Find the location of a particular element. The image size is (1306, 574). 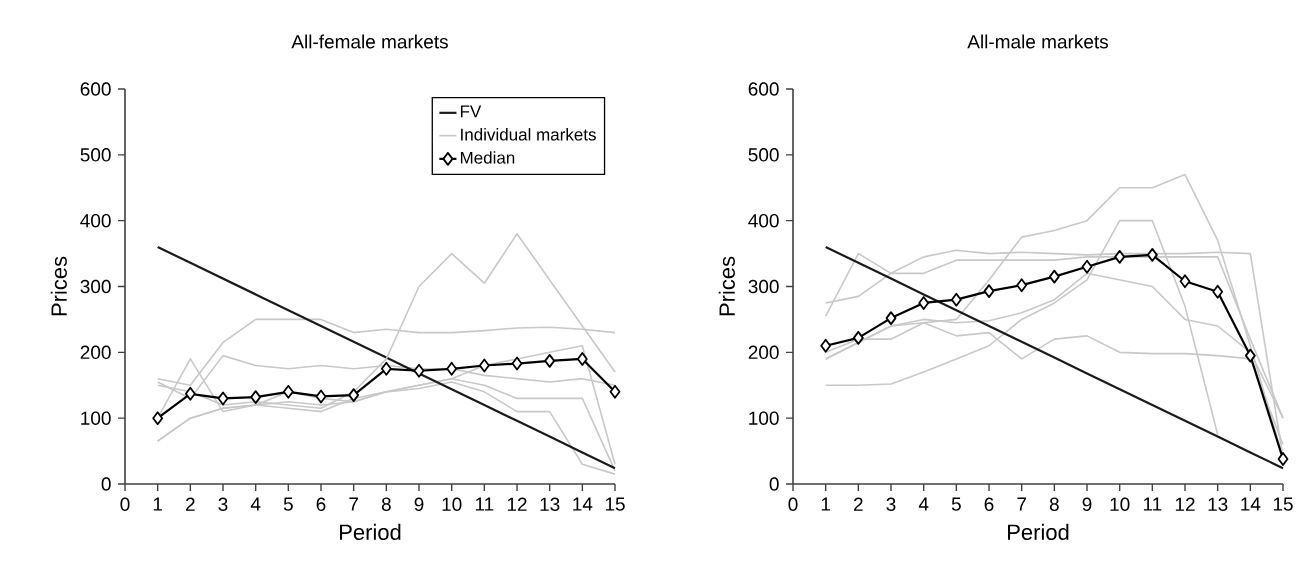

chart-title: All-male markets is located at coordinates (1038, 41).